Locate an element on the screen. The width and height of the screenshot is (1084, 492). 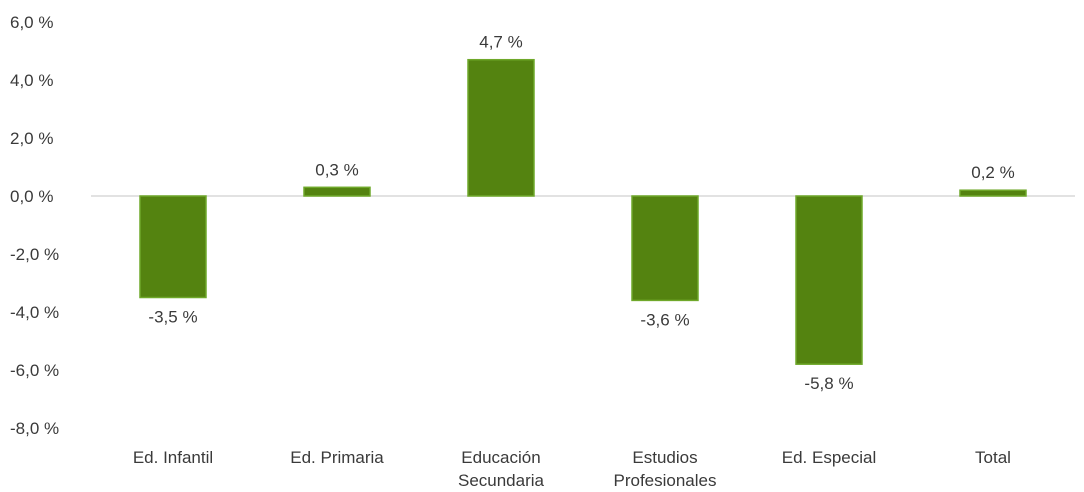
category-label-line: Secundaria is located at coordinates (501, 480).